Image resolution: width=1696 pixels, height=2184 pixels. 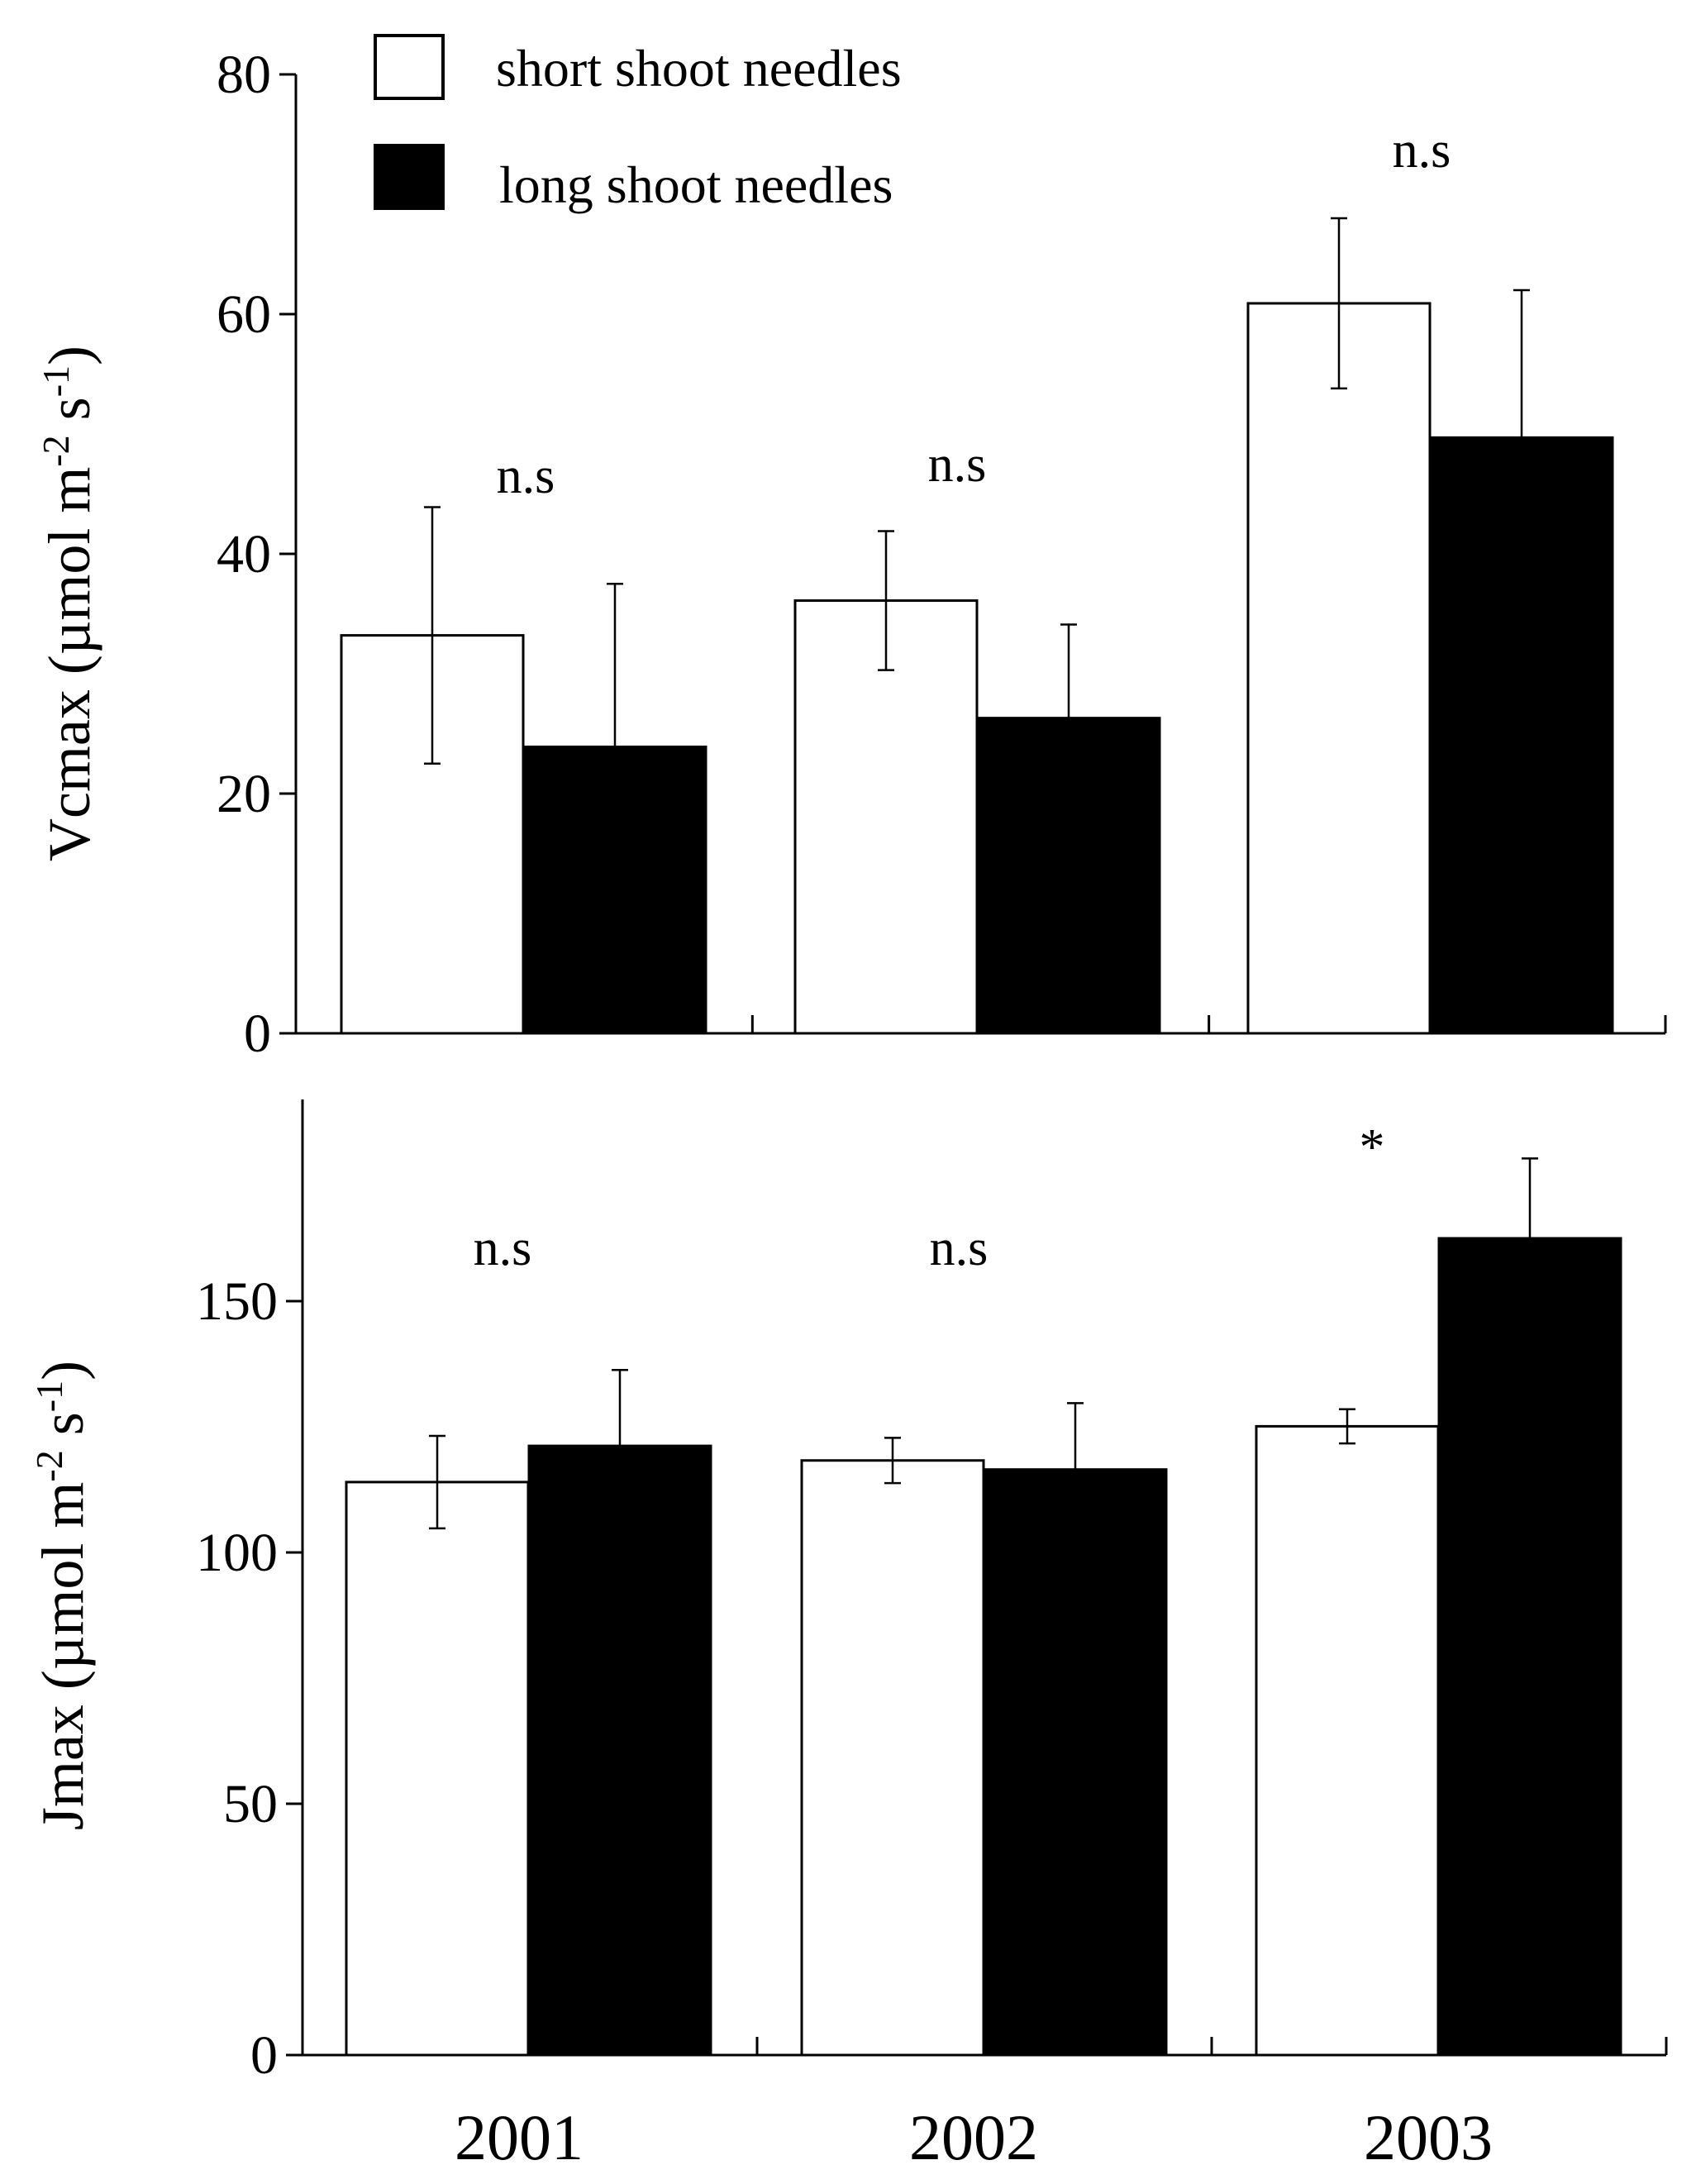 I want to click on bottom-bar-2003-short, so click(x=1347, y=1741).